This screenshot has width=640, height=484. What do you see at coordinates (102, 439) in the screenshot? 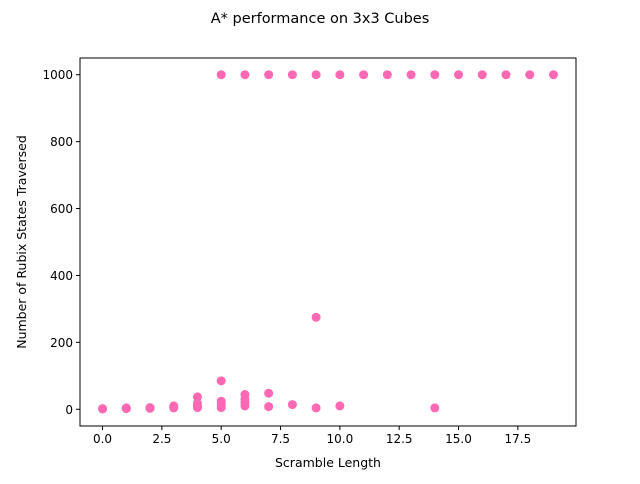
I see `x-tick-label: 0.0` at bounding box center [102, 439].